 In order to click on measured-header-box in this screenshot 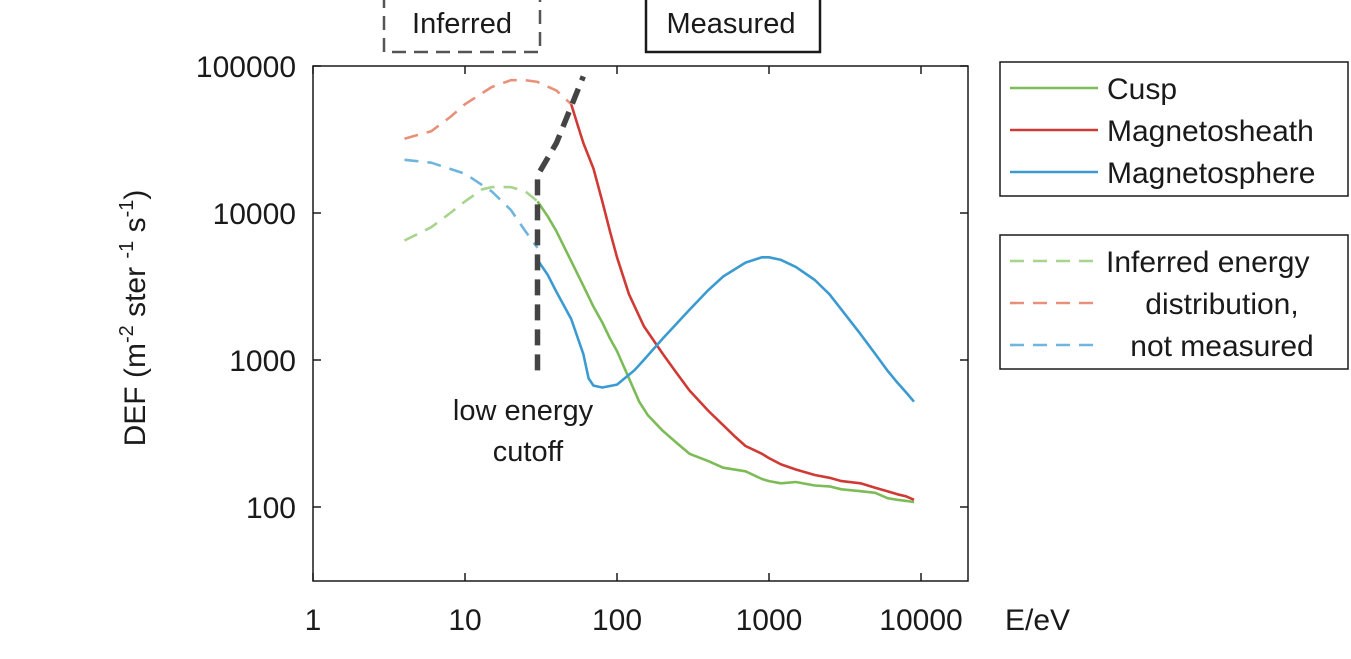, I will do `click(733, 27)`.